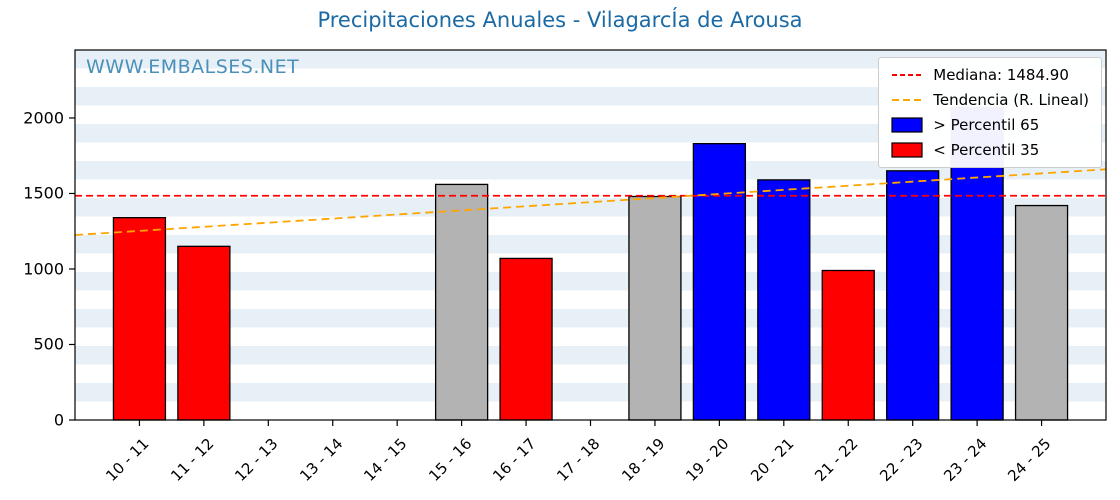 Image resolution: width=1120 pixels, height=500 pixels. Describe the element at coordinates (986, 150) in the screenshot. I see `legend-label-p35: < Percentil 35` at that location.